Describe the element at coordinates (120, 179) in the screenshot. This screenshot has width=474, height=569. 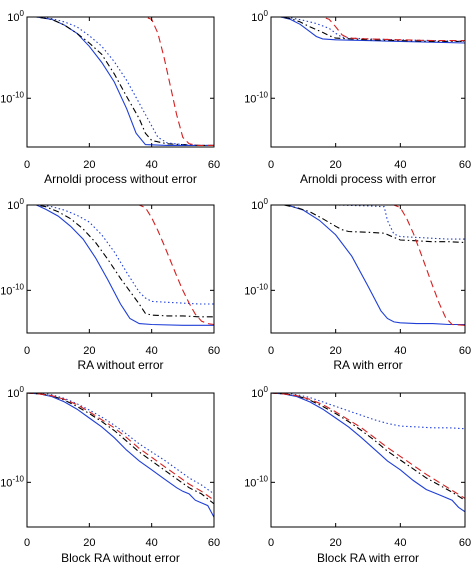
I see `chart-title: Arnoldi process without error` at that location.